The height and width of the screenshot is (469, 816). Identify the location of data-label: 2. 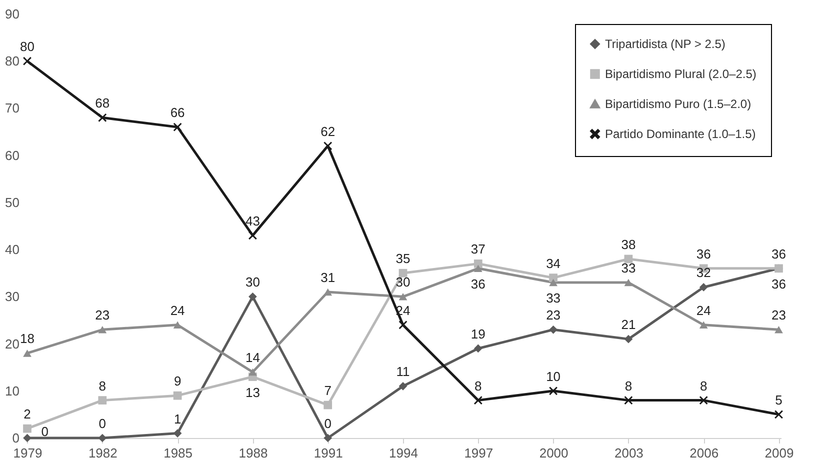
(27, 414).